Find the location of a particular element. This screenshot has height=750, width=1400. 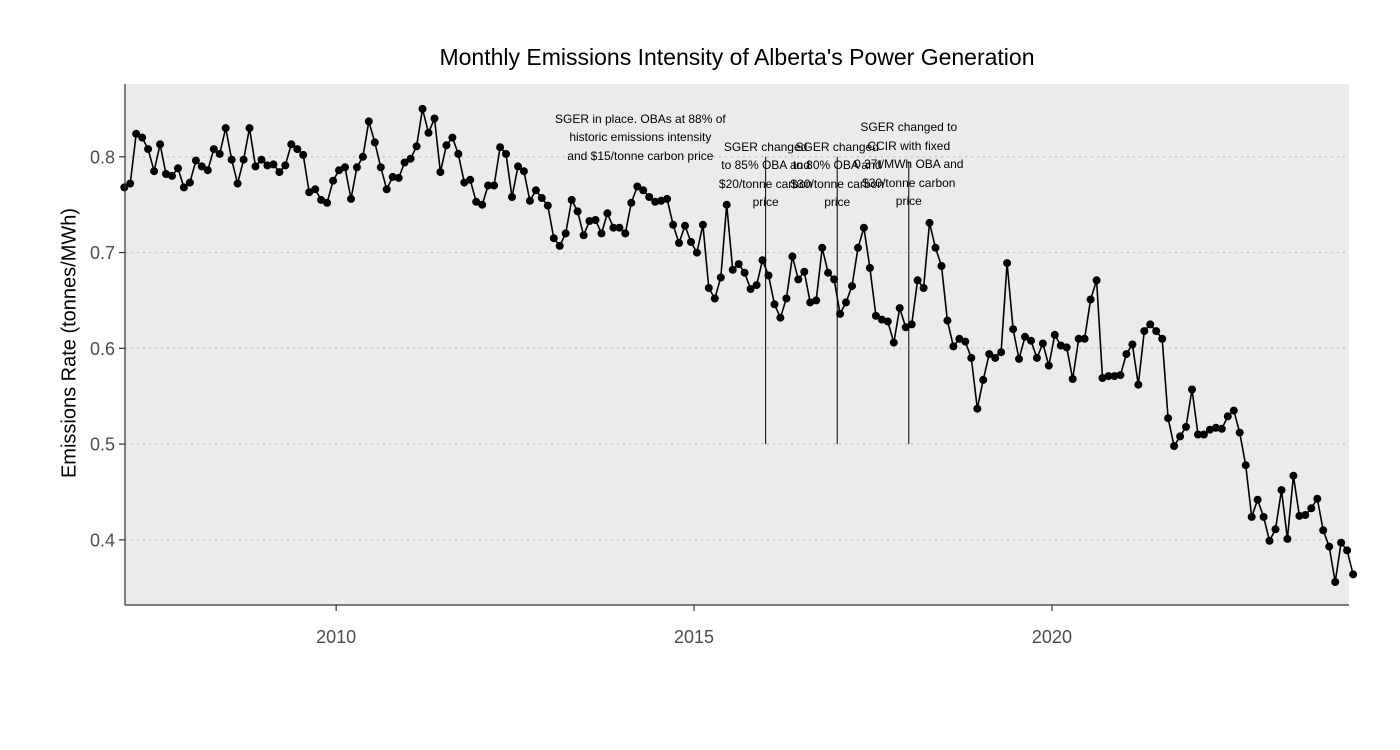

y-tick-label: 0.4 is located at coordinates (102, 540).